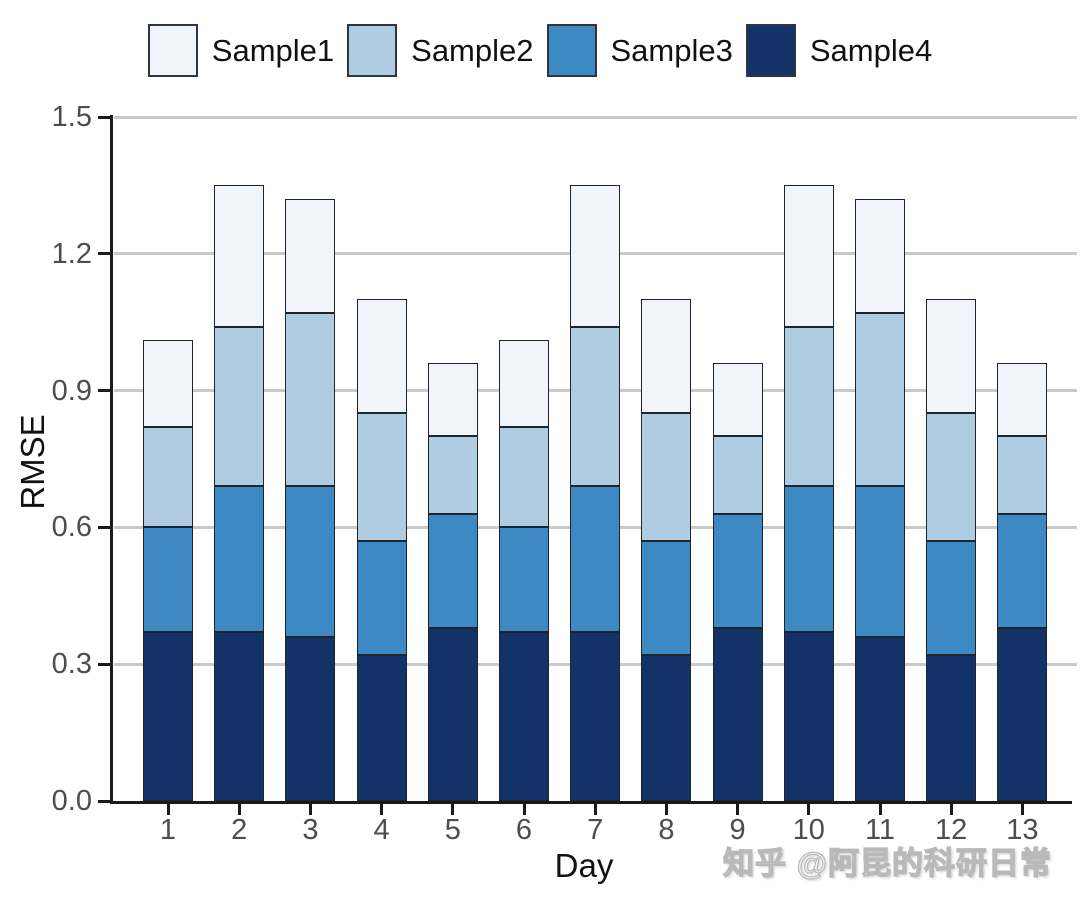 This screenshot has height=899, width=1080. Describe the element at coordinates (71, 253) in the screenshot. I see `y-tick-label-1.2: 1.2` at that location.